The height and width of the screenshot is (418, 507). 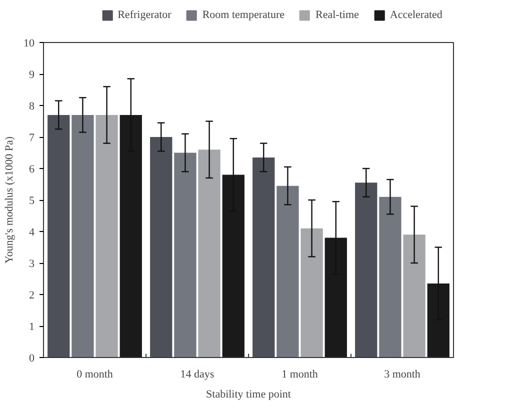 What do you see at coordinates (29, 44) in the screenshot?
I see `y-tick-label: 10` at bounding box center [29, 44].